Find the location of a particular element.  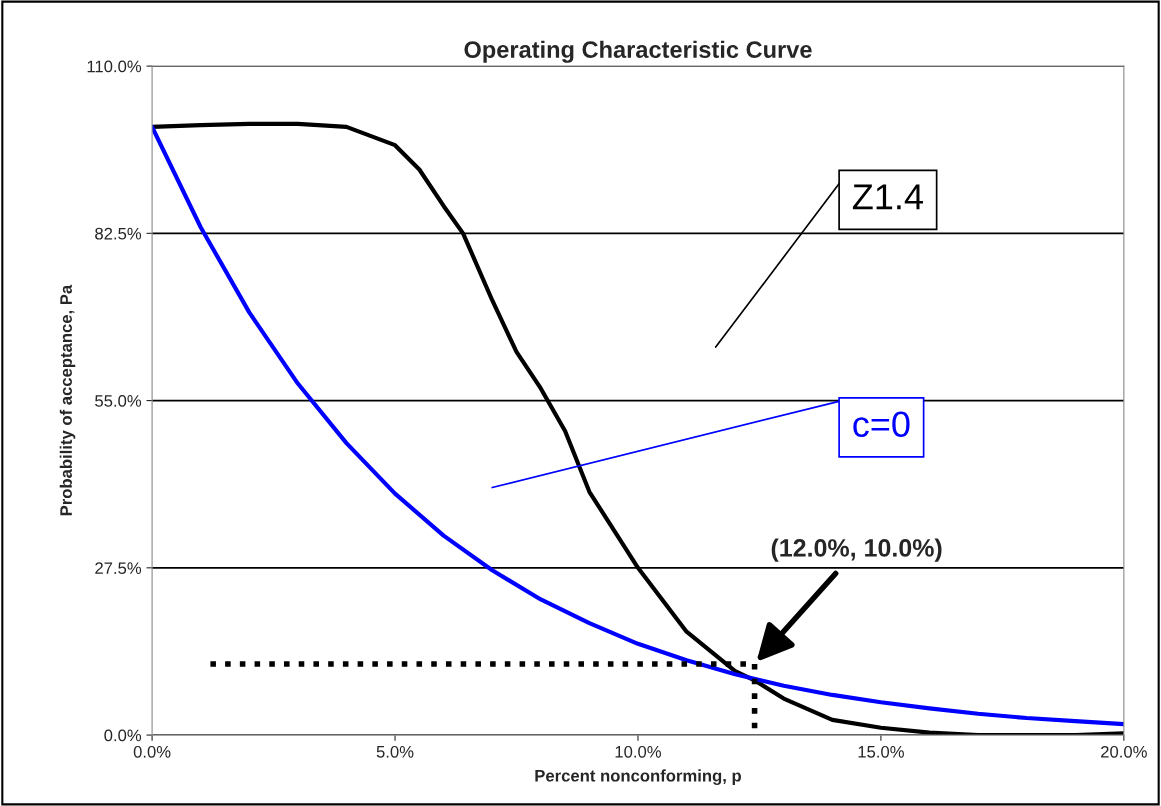

y-tick-label: 82.5% is located at coordinates (118, 233).